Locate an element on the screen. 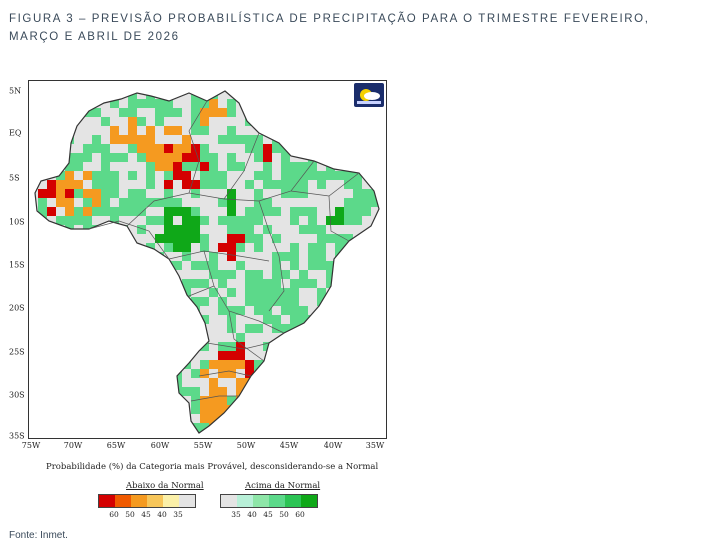 The width and height of the screenshot is (706, 560). lon-tick-45w: 45W is located at coordinates (289, 445).